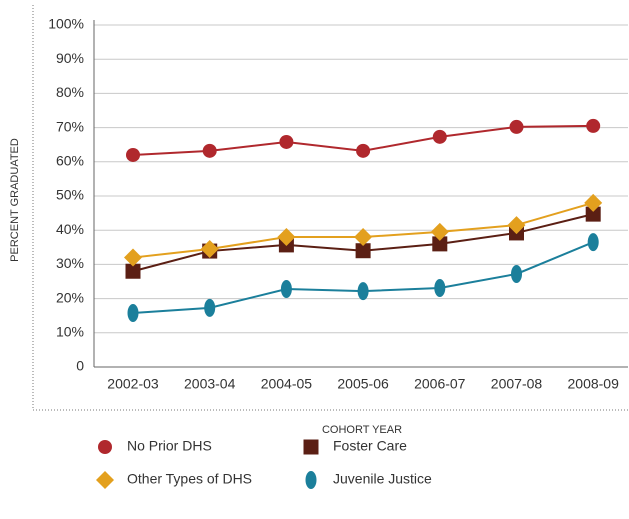  Describe the element at coordinates (70, 195) in the screenshot. I see `y-tick-label: 50%` at that location.